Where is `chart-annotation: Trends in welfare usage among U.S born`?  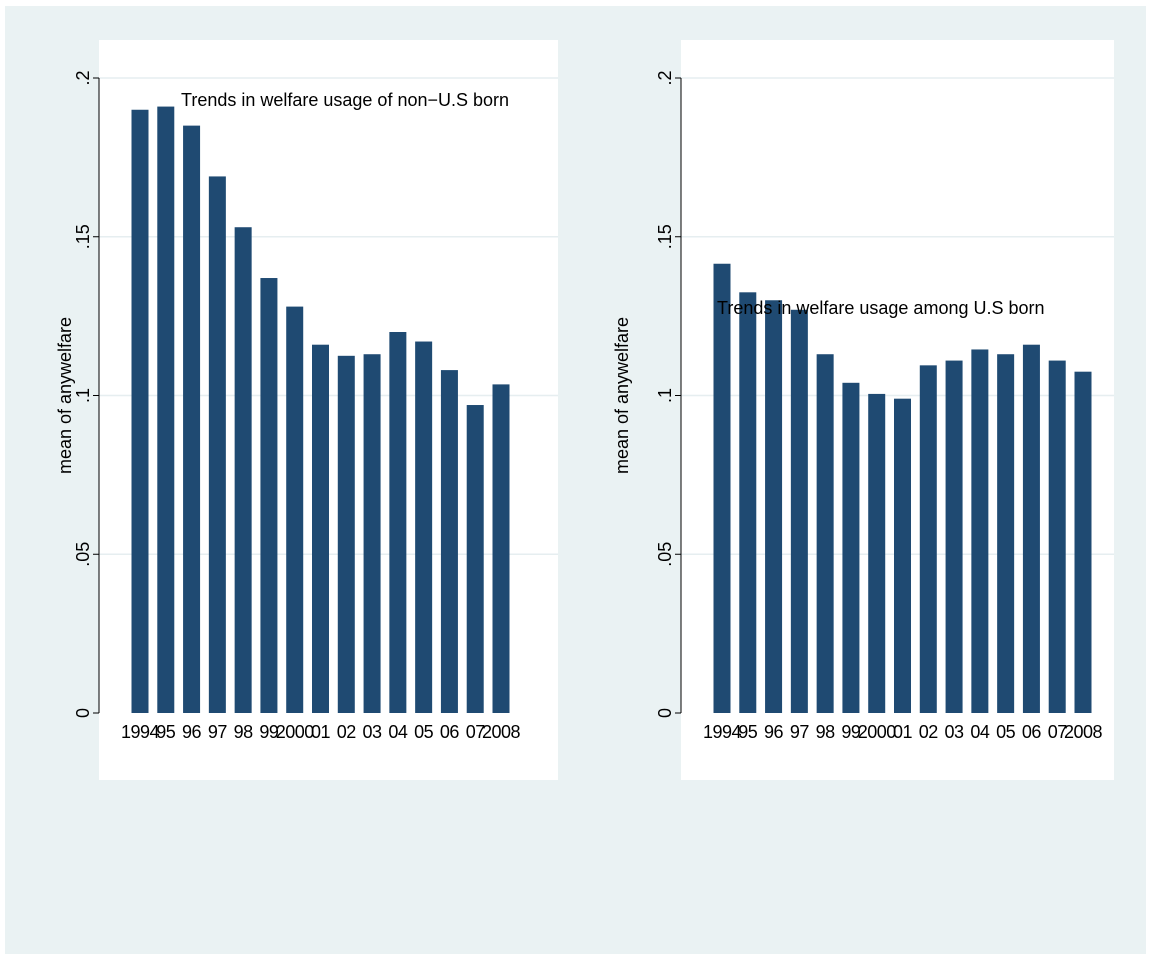 chart-annotation: Trends in welfare usage among U.S born is located at coordinates (881, 308).